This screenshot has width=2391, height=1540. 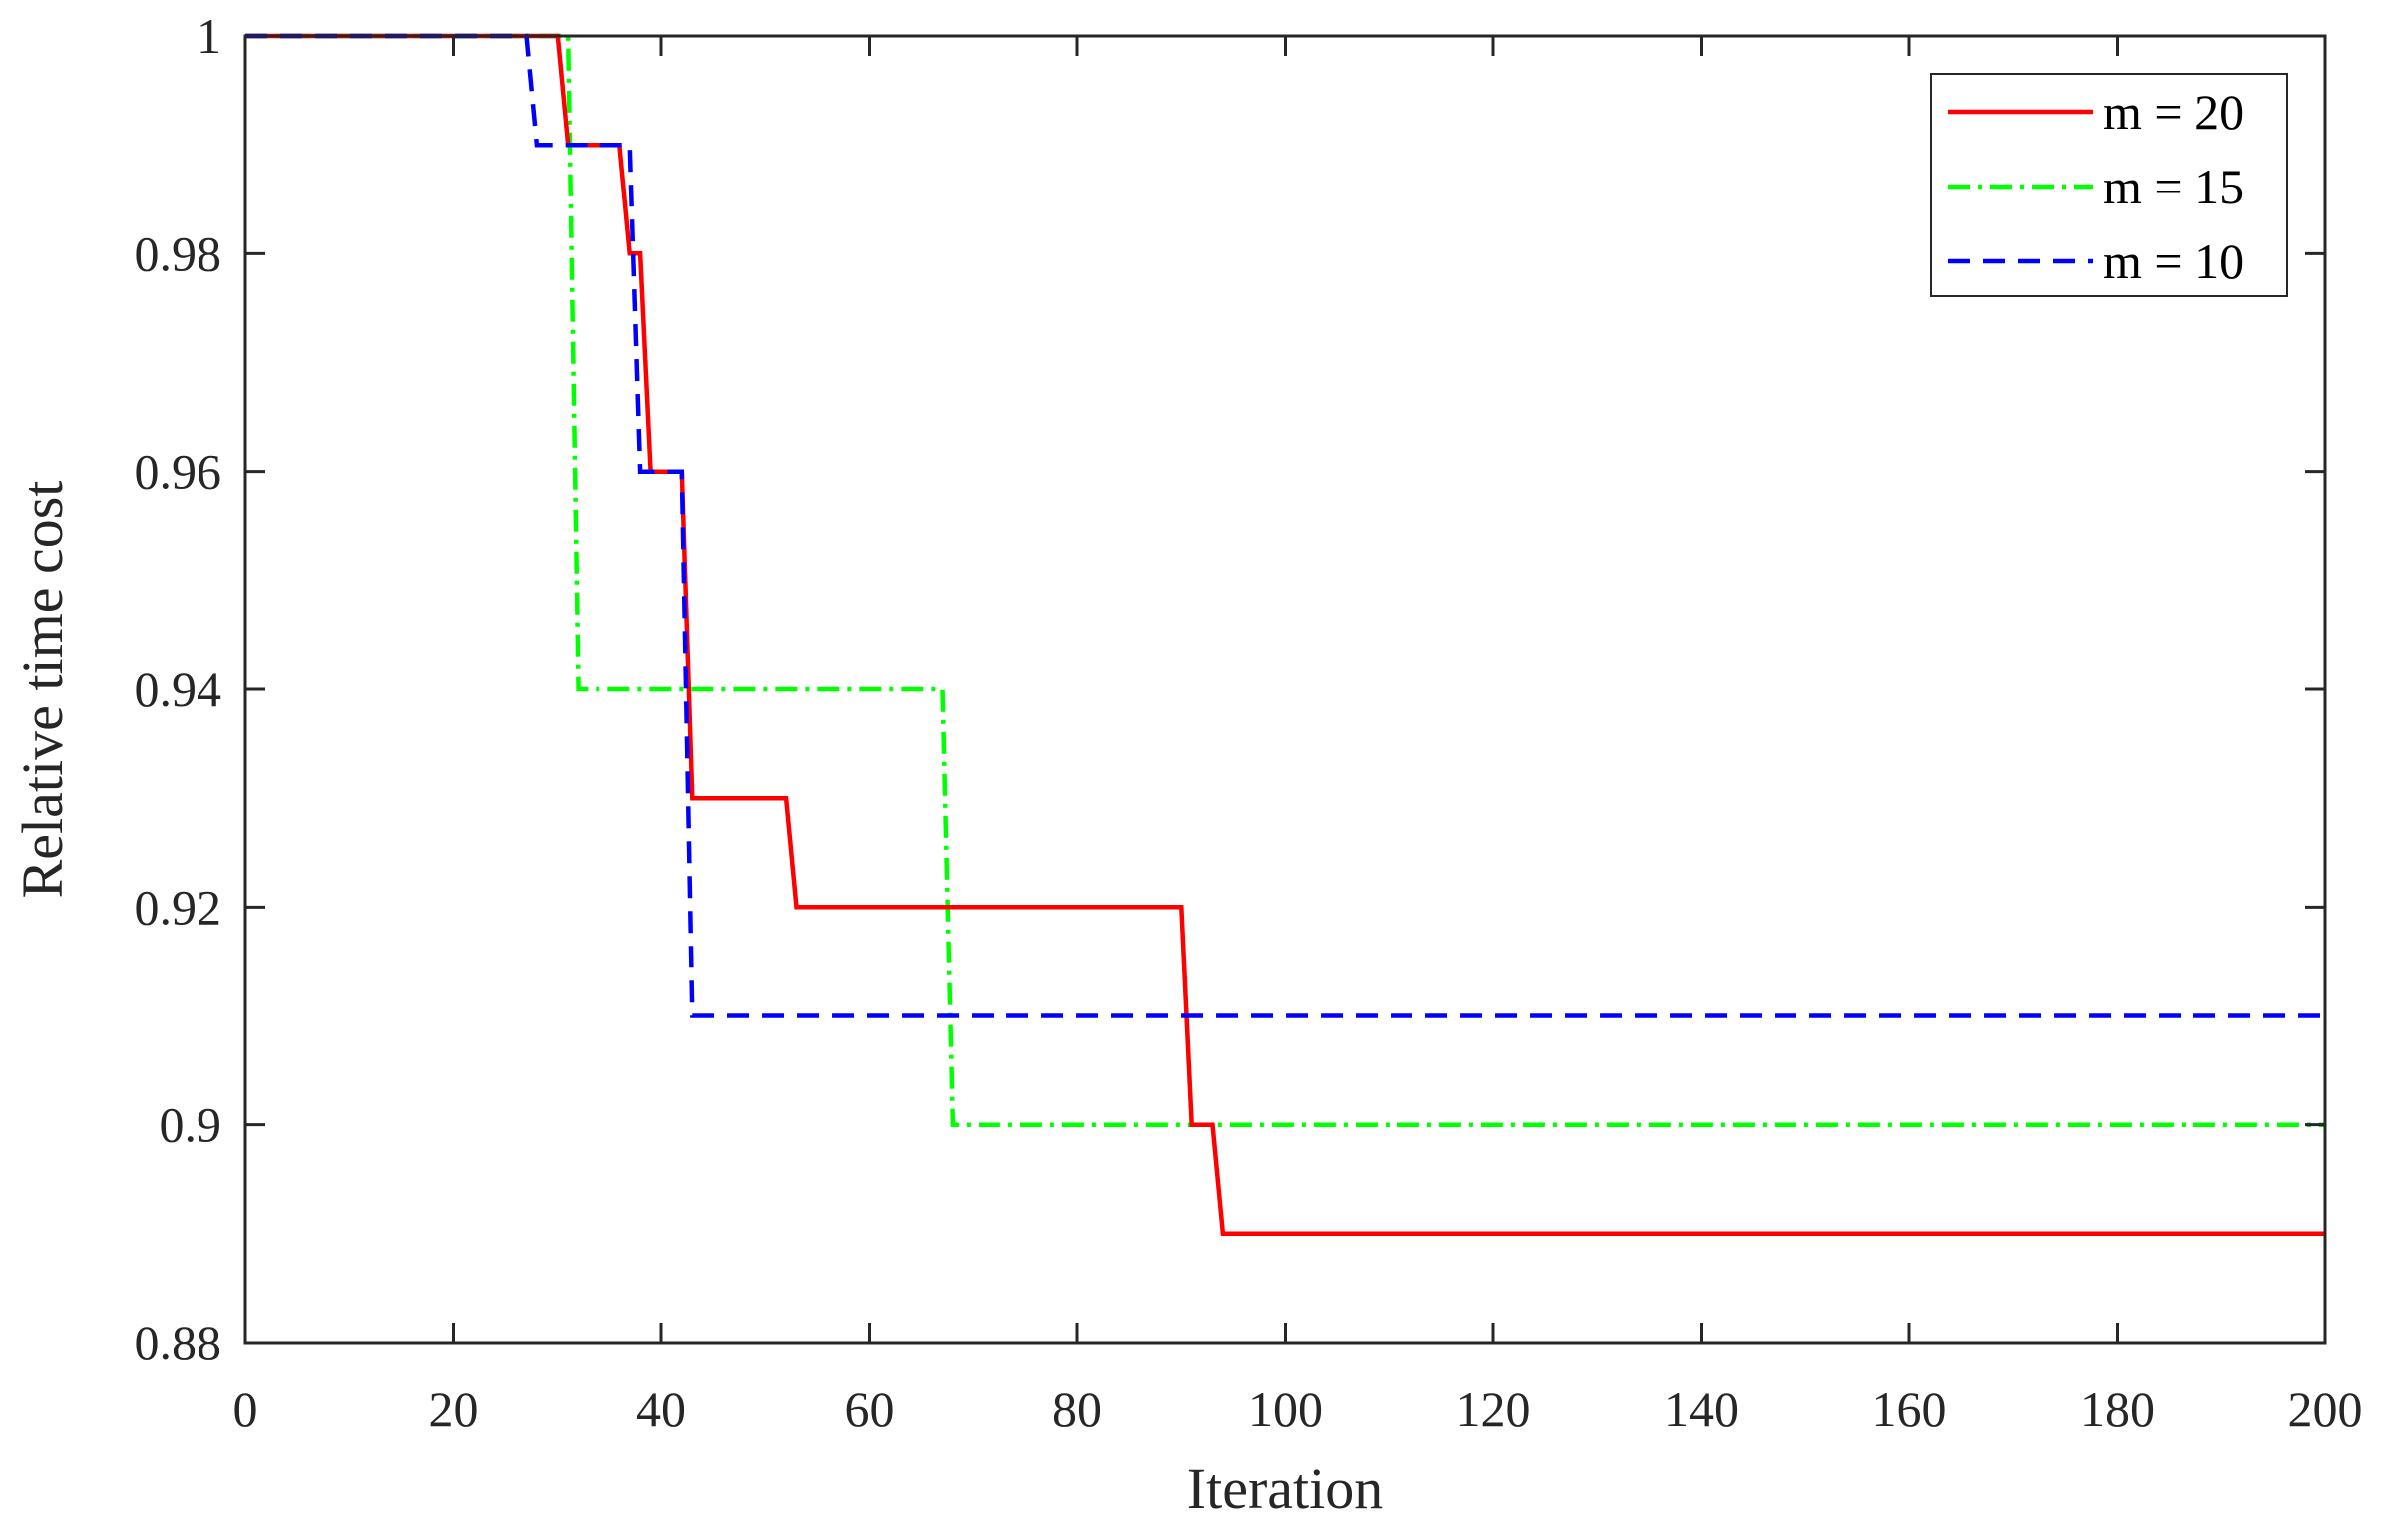 I want to click on x-tick-label: 40, so click(x=661, y=1409).